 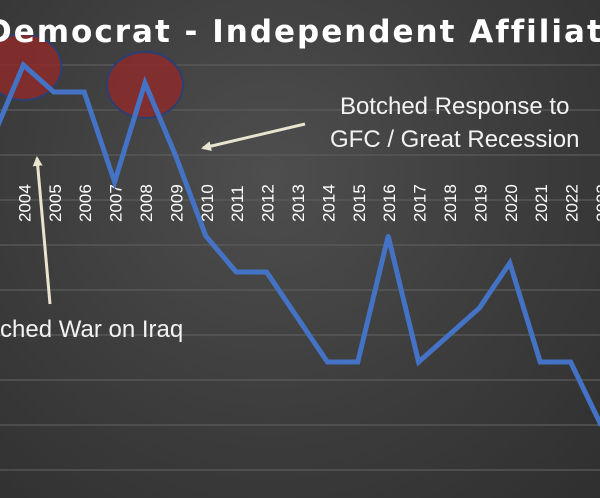 I want to click on annotation-iraq: Botched War on Iraq, so click(x=91, y=329).